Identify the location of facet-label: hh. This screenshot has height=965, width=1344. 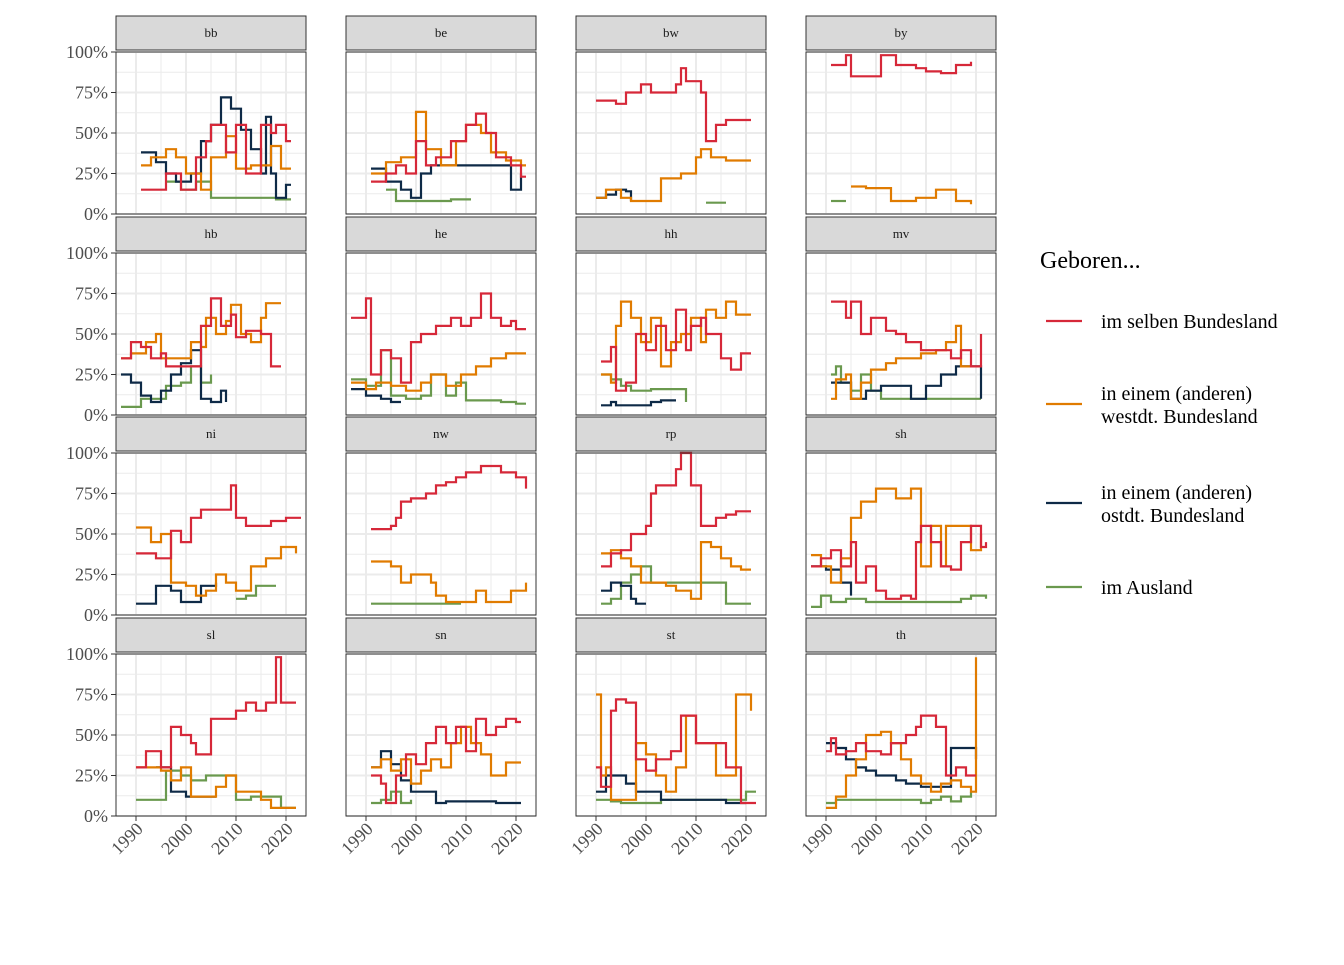
(672, 233).